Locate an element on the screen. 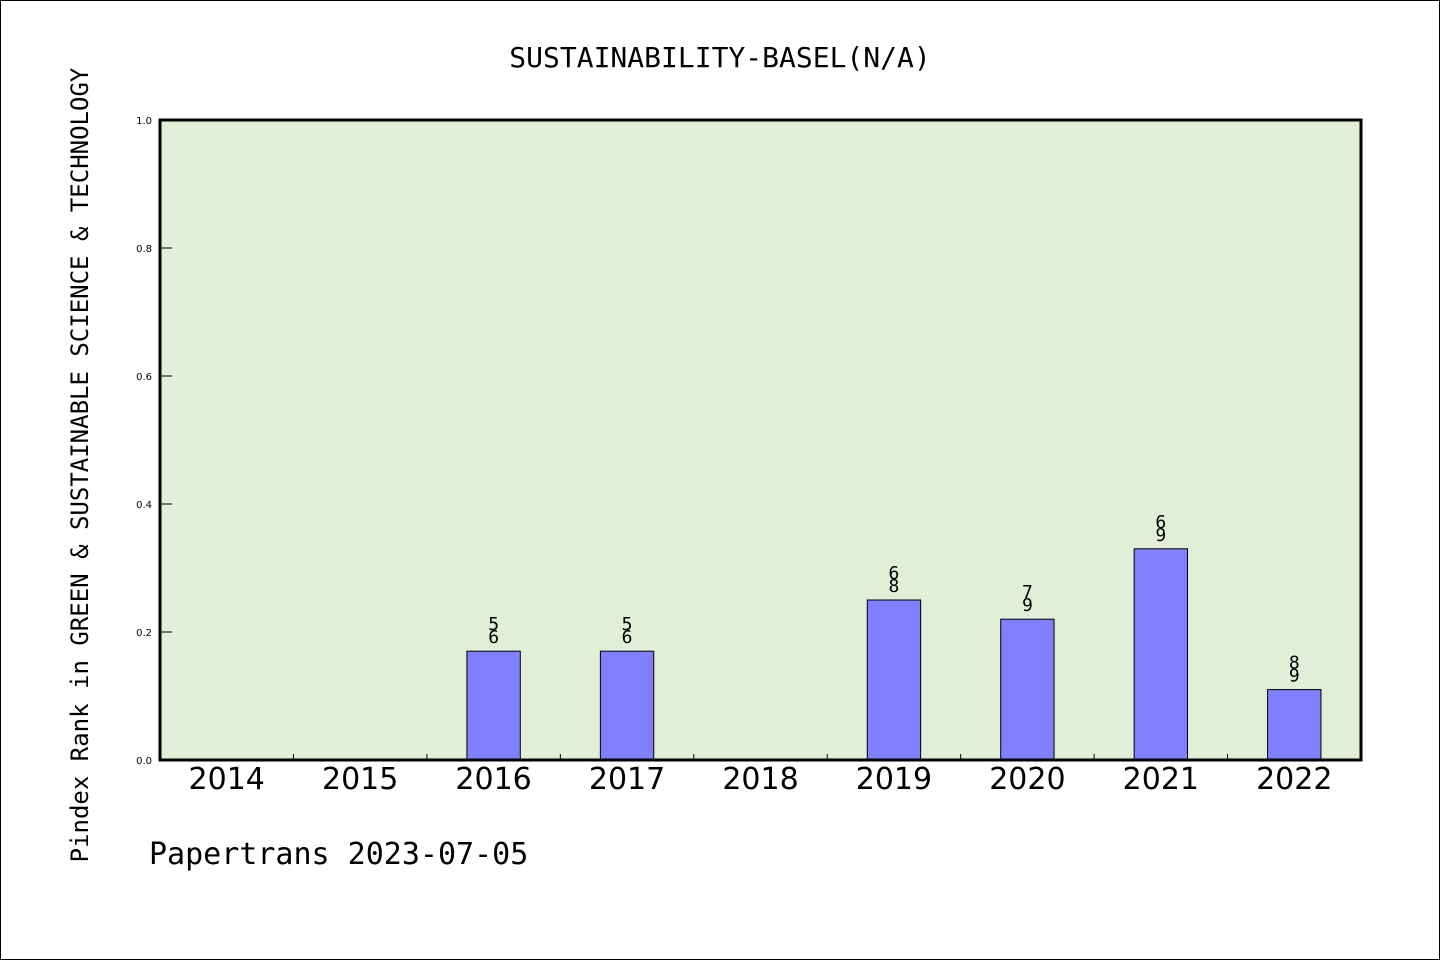  y-tick-label: 0.4 is located at coordinates (144, 505).